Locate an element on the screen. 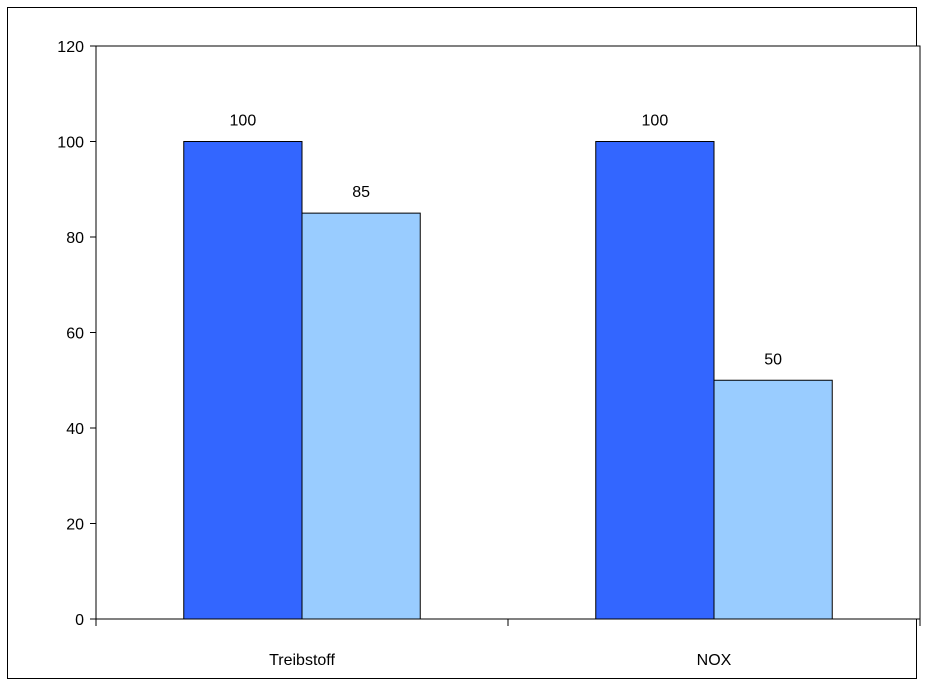  data-label: 50 is located at coordinates (773, 359).